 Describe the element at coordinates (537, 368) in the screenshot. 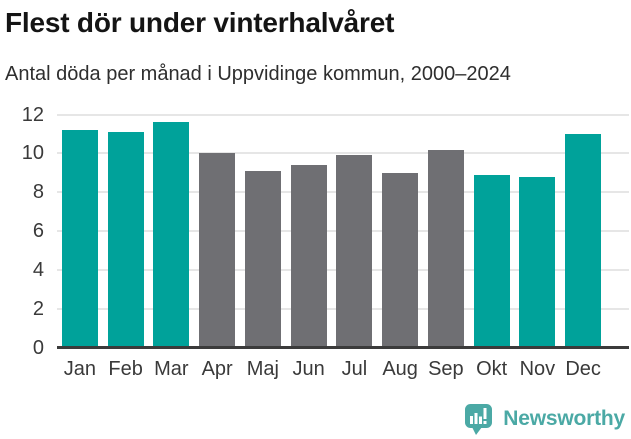

I see `x-tick-label-nov: Nov` at that location.